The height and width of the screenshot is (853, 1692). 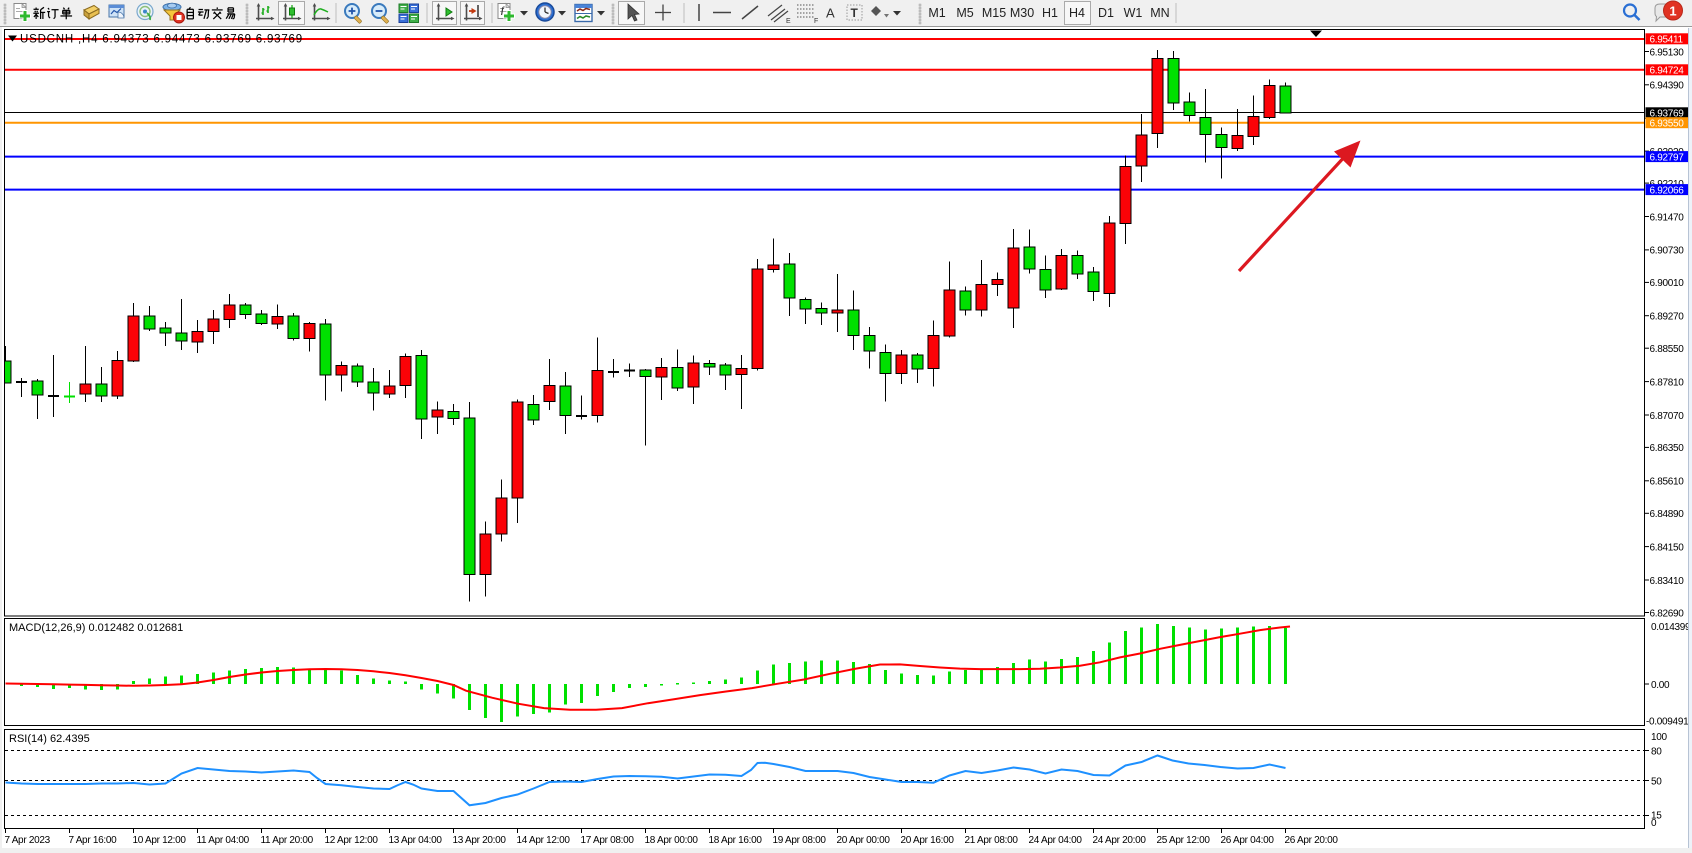 I want to click on svg-text: 13 Apr 20:00, so click(x=480, y=840).